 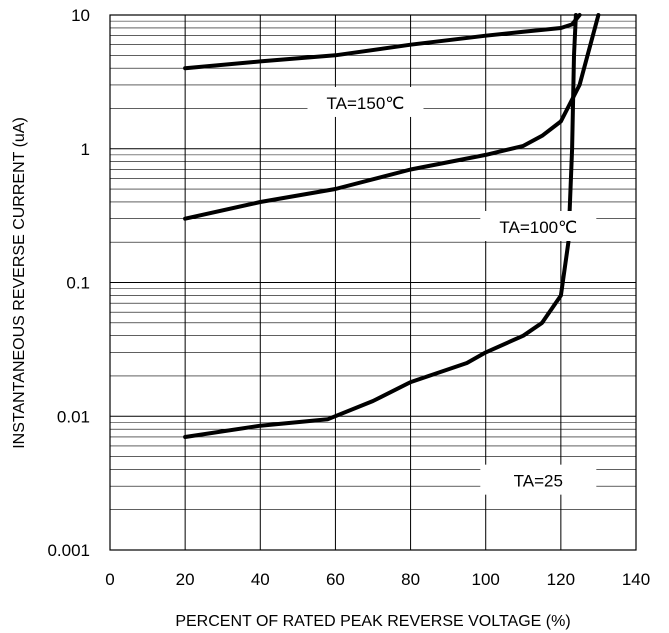 I want to click on y-tick-label: 10, so click(x=80, y=15).